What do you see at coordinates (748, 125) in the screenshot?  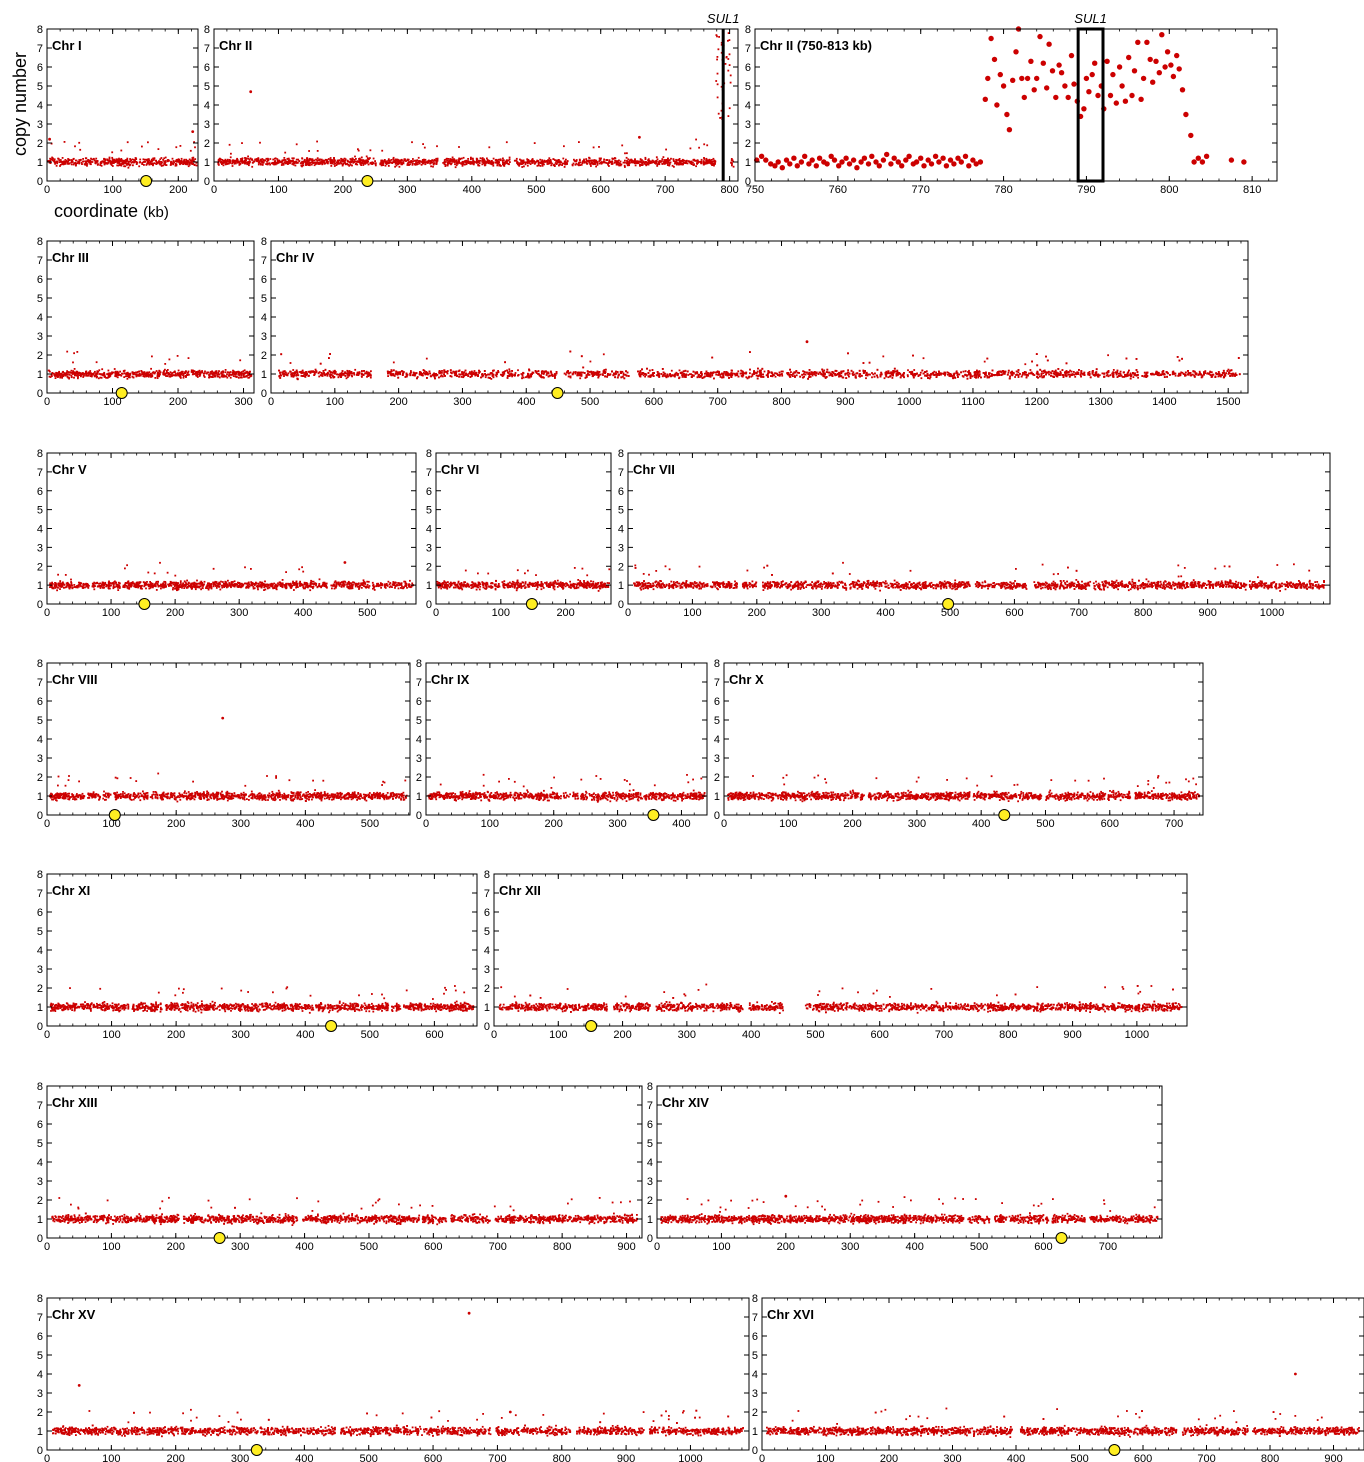 I see `y-tick-label: 3` at bounding box center [748, 125].